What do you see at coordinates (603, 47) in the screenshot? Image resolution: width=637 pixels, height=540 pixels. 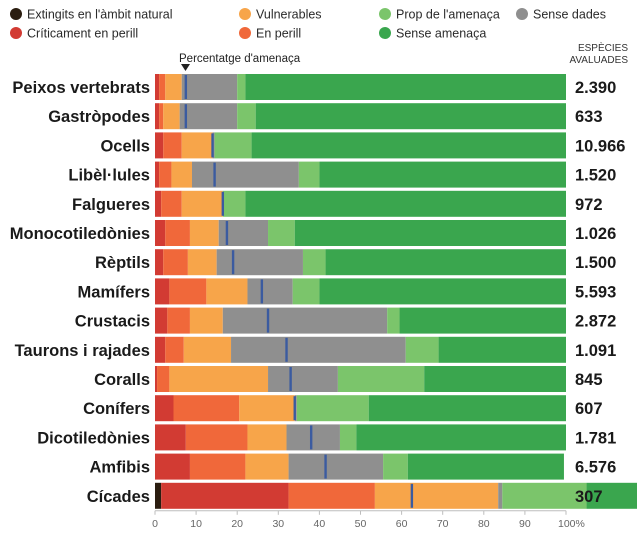 I see `header-line-1: ESPÈCIES` at bounding box center [603, 47].